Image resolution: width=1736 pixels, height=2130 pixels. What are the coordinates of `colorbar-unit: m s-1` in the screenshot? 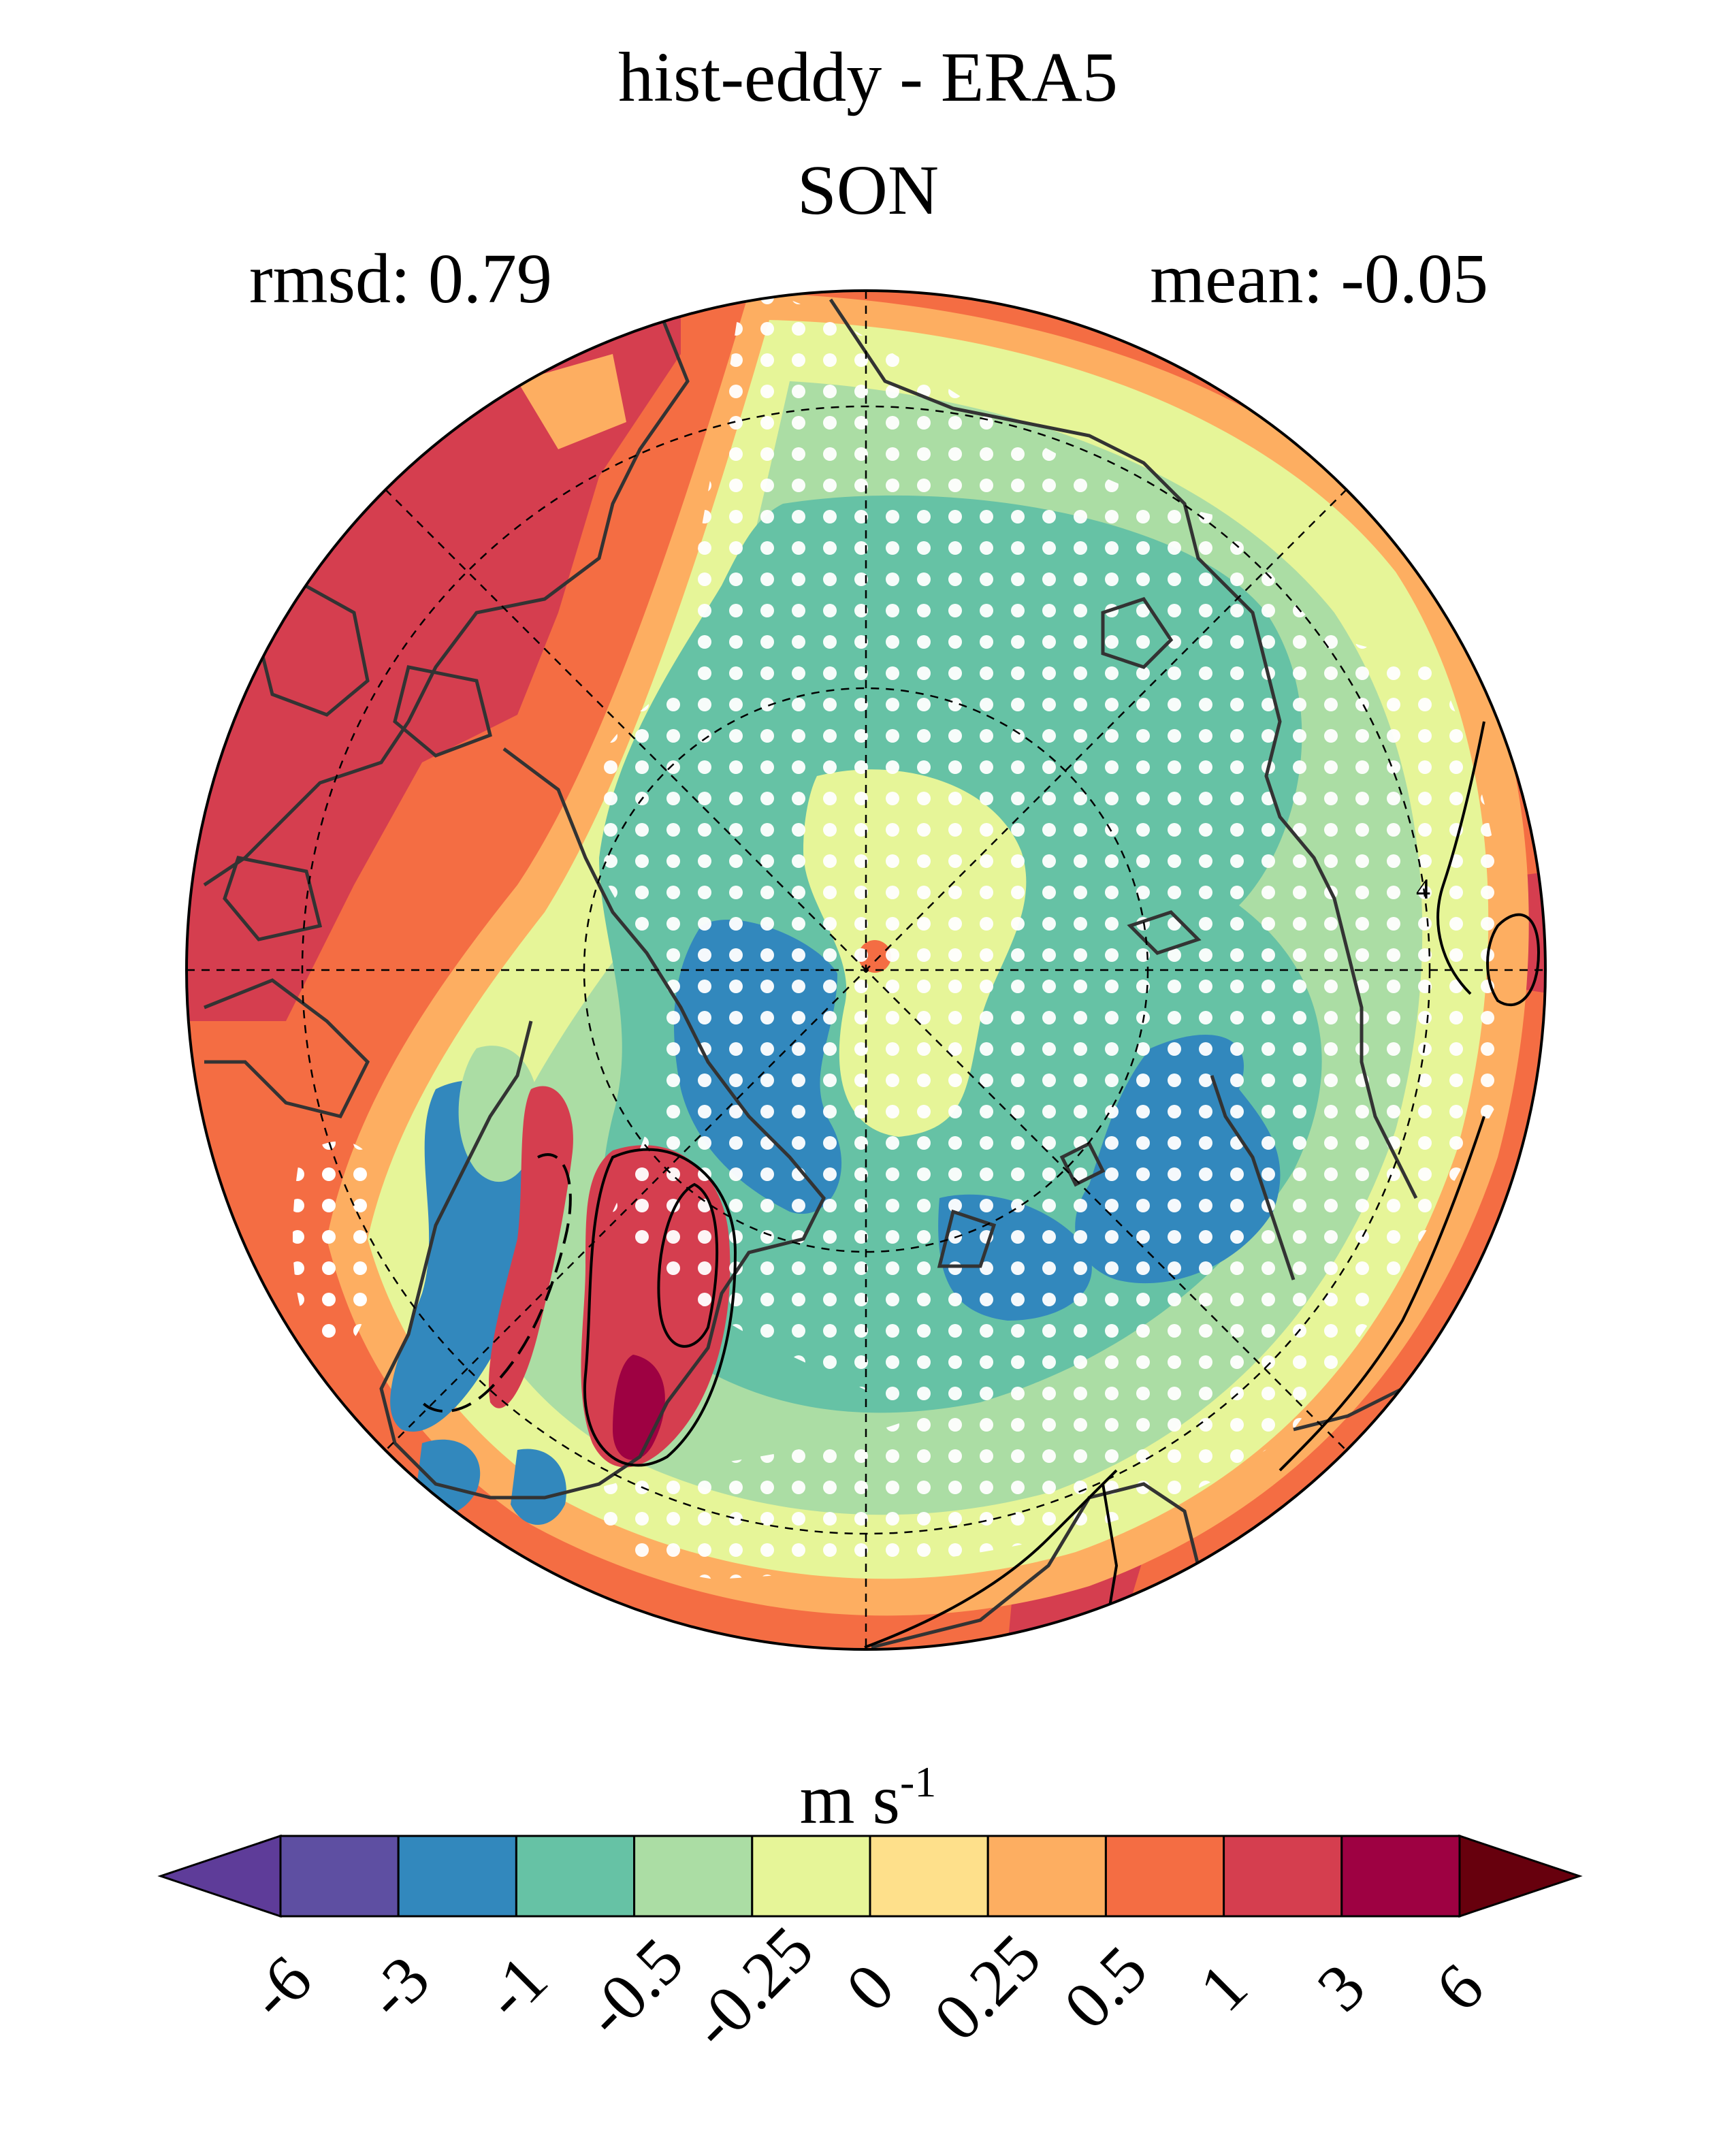 It's located at (868, 1798).